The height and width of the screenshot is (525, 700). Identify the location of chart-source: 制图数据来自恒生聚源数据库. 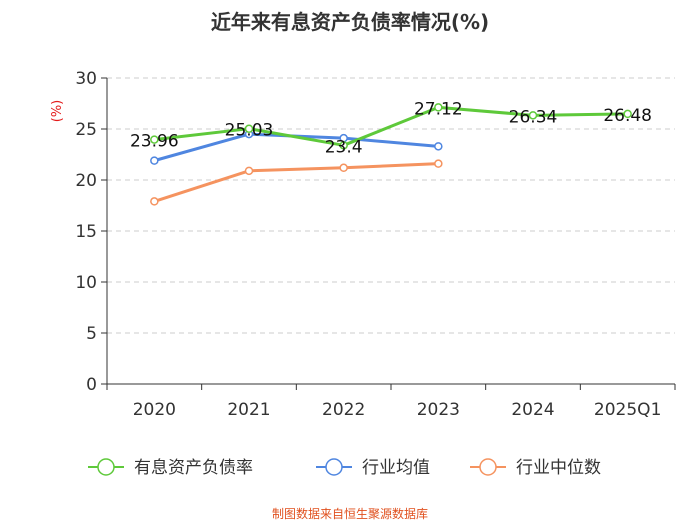
(349, 514).